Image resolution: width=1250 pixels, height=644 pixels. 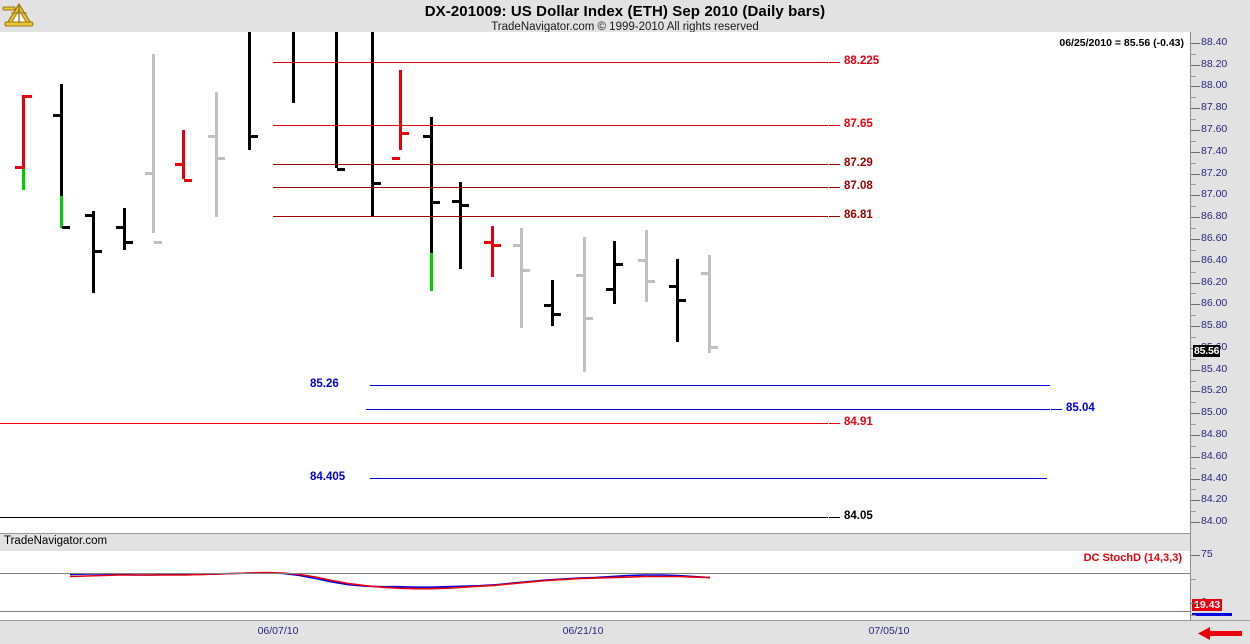 I want to click on price-axis-tick: 84.60, so click(x=1214, y=455).